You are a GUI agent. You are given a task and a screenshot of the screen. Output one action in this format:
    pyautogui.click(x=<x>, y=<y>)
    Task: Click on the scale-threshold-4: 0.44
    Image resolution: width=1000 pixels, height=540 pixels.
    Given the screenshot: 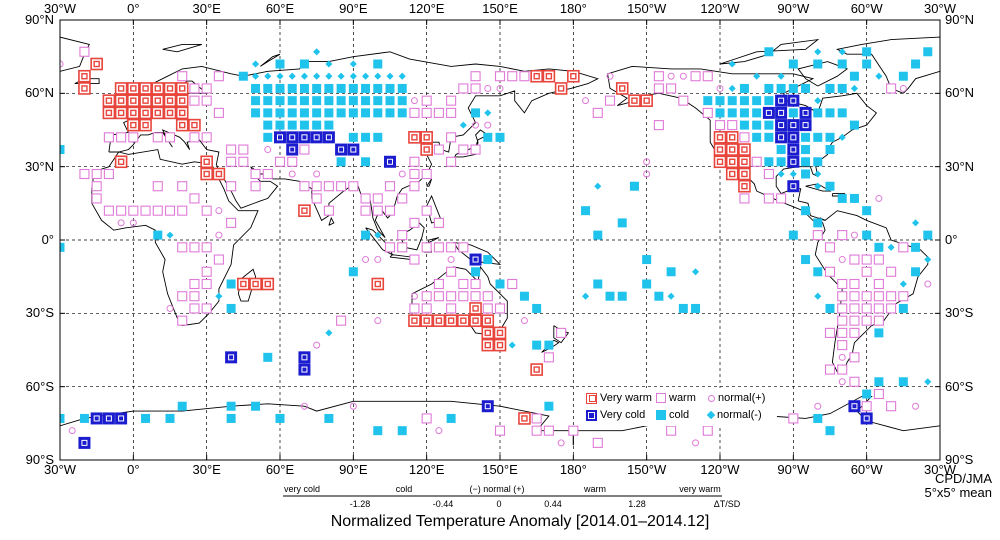 What is the action you would take?
    pyautogui.click(x=553, y=504)
    